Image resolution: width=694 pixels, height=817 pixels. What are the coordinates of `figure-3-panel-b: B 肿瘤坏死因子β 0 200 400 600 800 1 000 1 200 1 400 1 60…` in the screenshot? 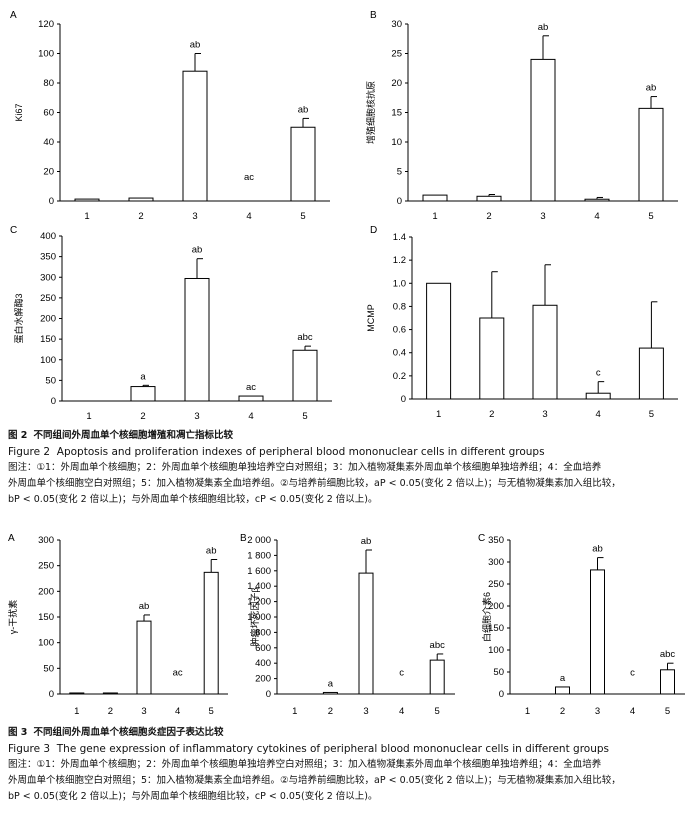 It's located at (347, 625).